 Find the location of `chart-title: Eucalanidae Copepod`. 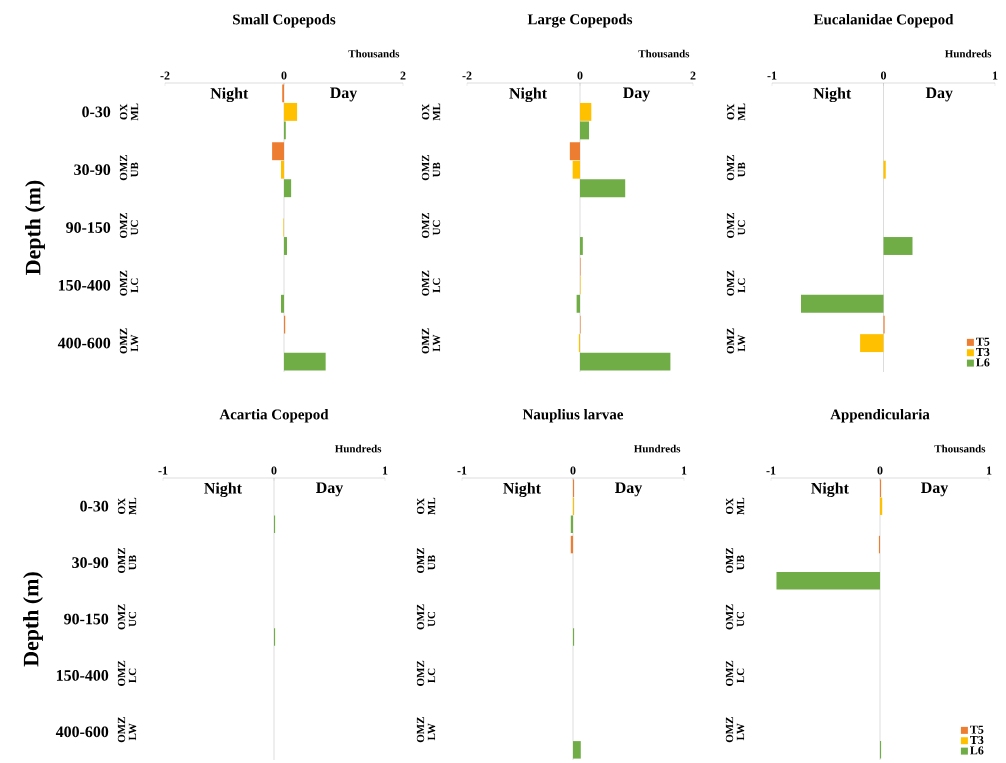

chart-title: Eucalanidae Copepod is located at coordinates (883, 20).